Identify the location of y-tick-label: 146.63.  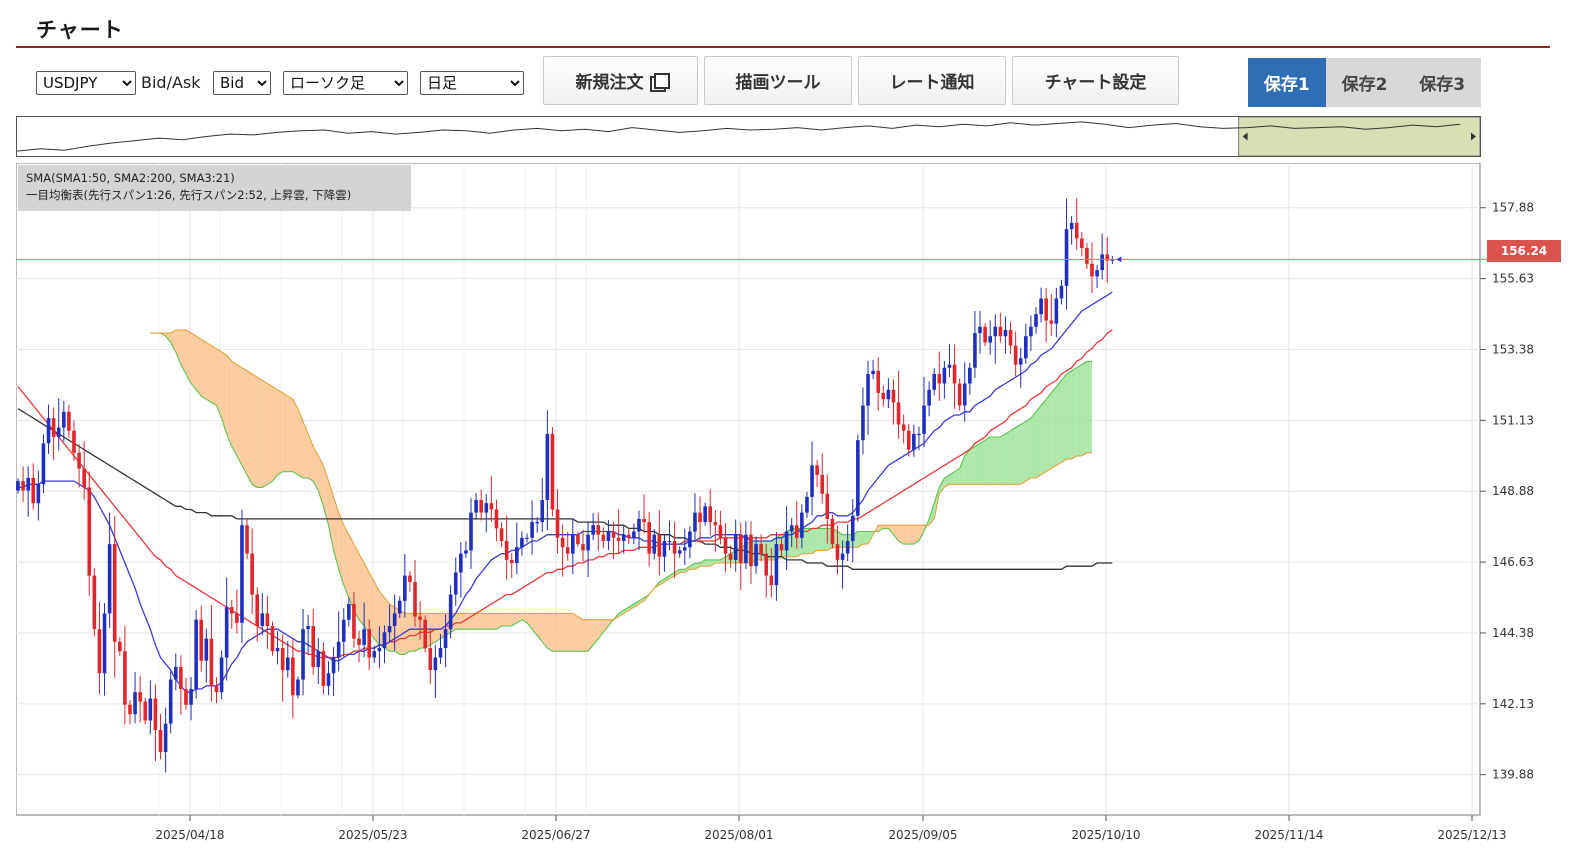
(1513, 562).